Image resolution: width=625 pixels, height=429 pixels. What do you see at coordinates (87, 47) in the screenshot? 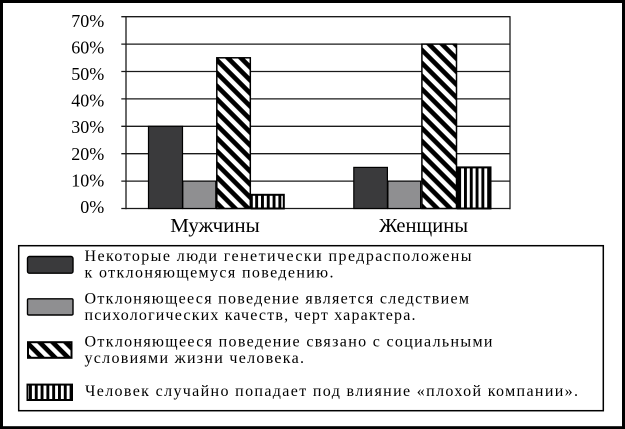
I see `svg-text: 60%` at bounding box center [87, 47].